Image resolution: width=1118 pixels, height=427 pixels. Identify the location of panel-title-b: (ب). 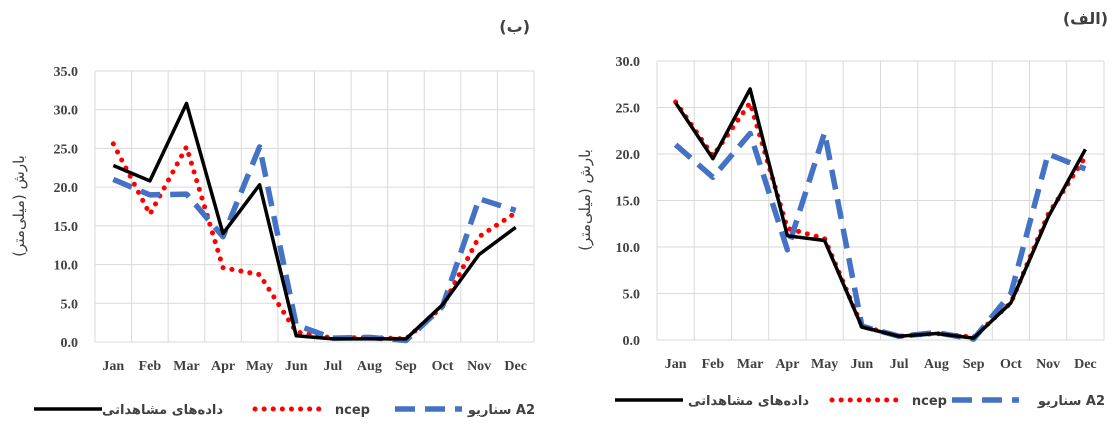
(514, 26).